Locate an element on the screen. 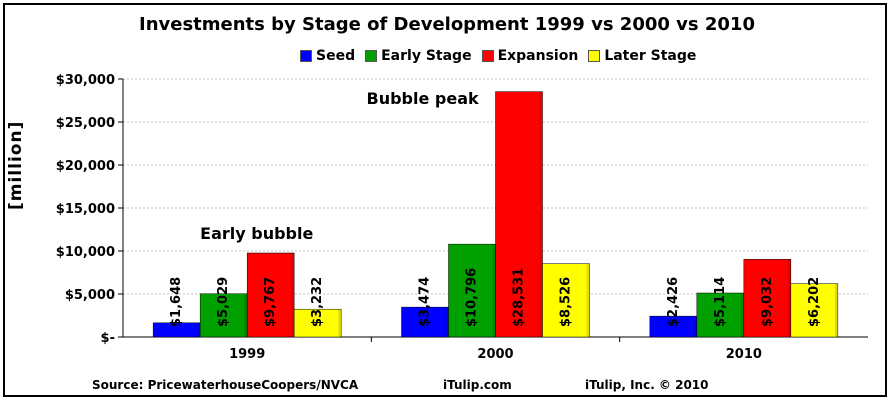 This screenshot has height=404, width=894. annotation: Early bubble is located at coordinates (256, 233).